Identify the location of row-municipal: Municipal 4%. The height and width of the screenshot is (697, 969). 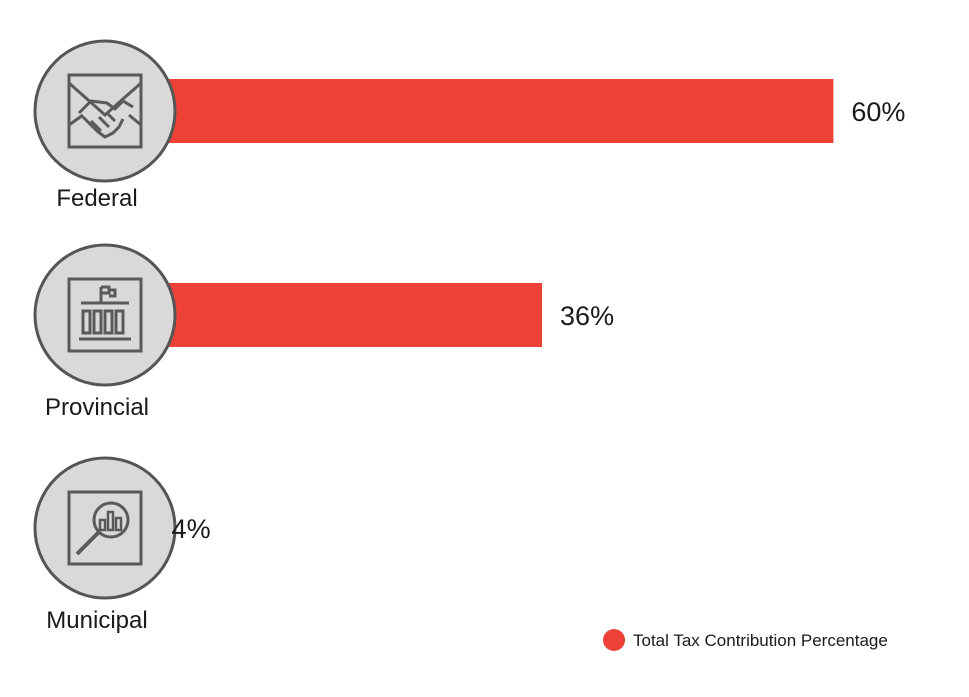
(122, 545).